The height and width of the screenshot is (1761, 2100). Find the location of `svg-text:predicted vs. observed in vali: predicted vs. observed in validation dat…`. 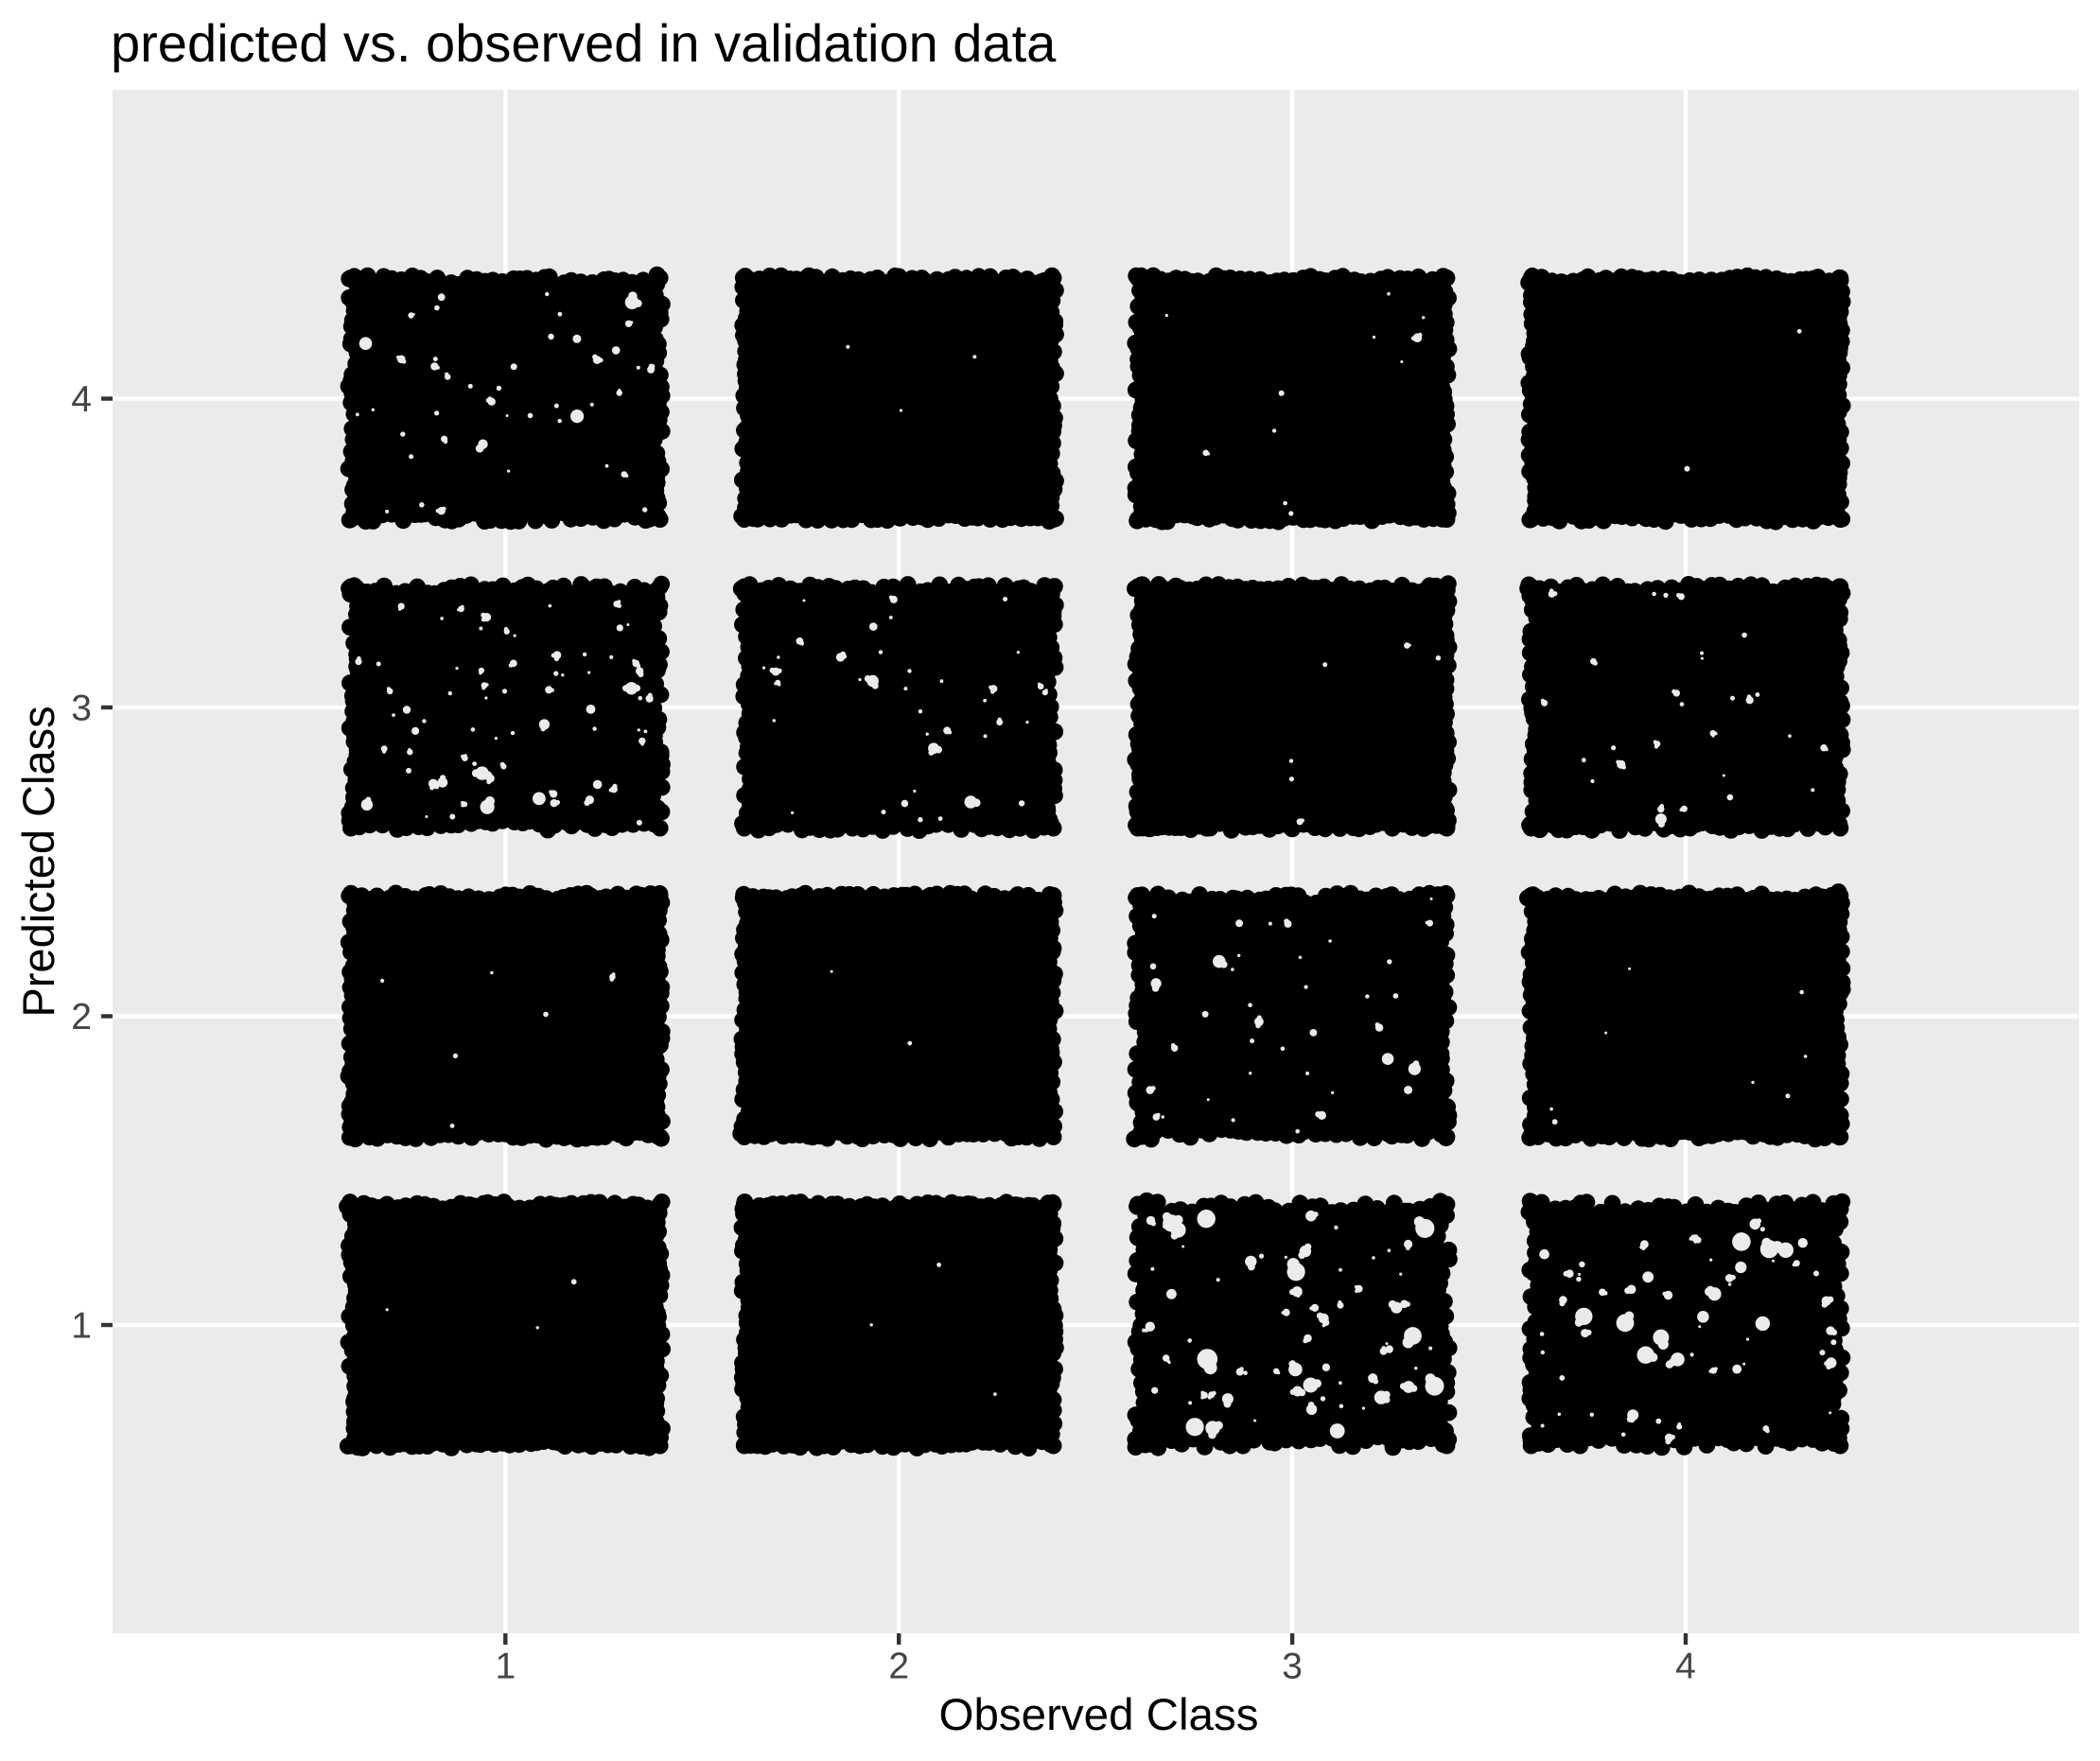

svg-text:predicted vs. observed in vali: predicted vs. observed in validation dat… is located at coordinates (584, 43).